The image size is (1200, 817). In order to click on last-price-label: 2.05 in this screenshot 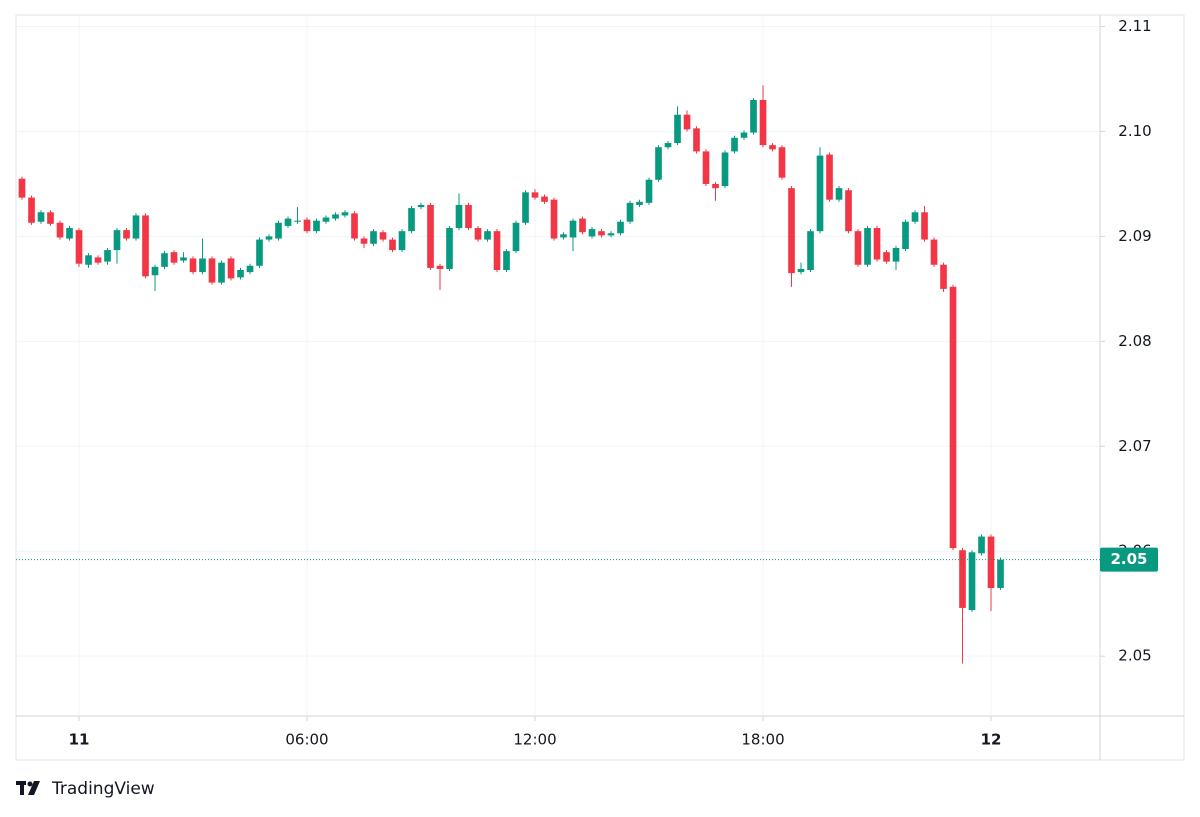, I will do `click(1128, 559)`.